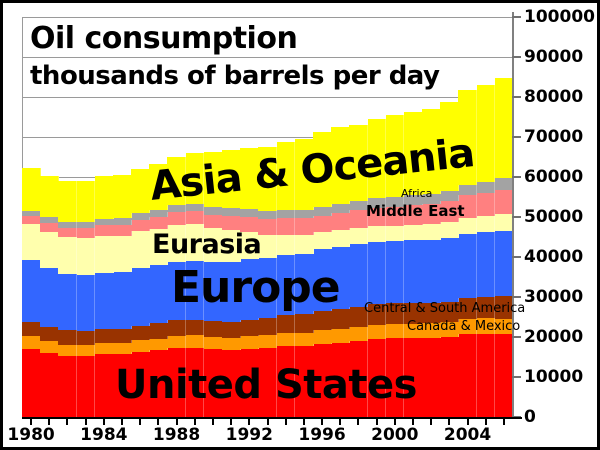 The image size is (600, 450). Describe the element at coordinates (450, 196) in the screenshot. I see `bar-segment-africa-2003` at that location.